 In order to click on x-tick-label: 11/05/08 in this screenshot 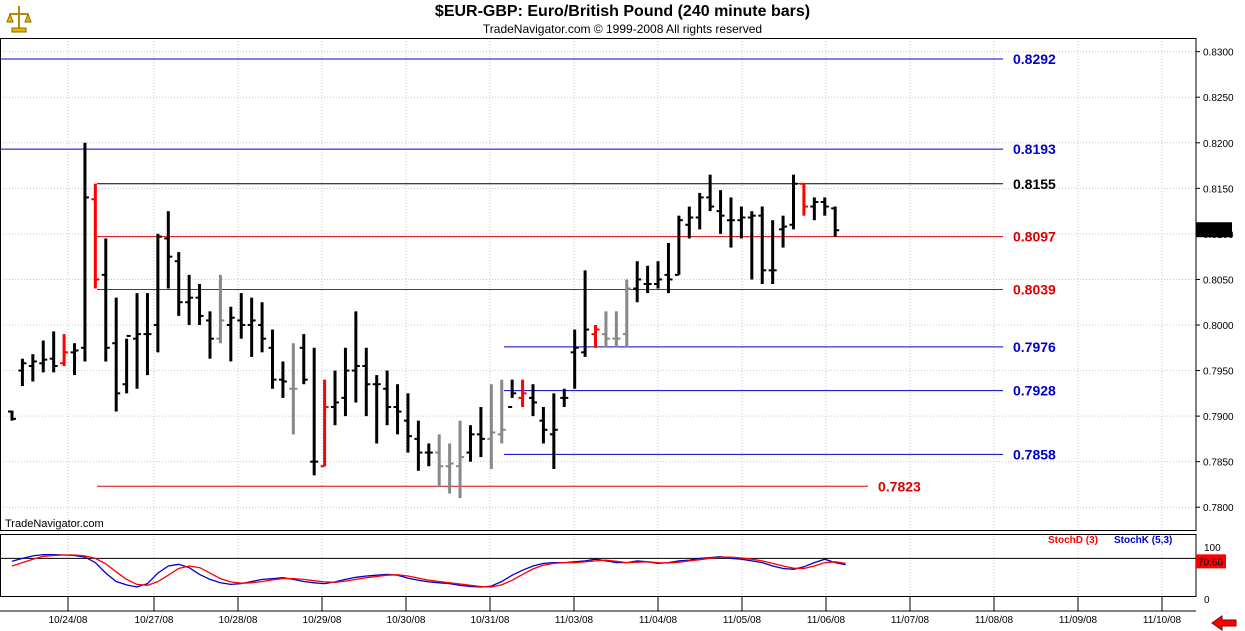, I will do `click(742, 620)`.